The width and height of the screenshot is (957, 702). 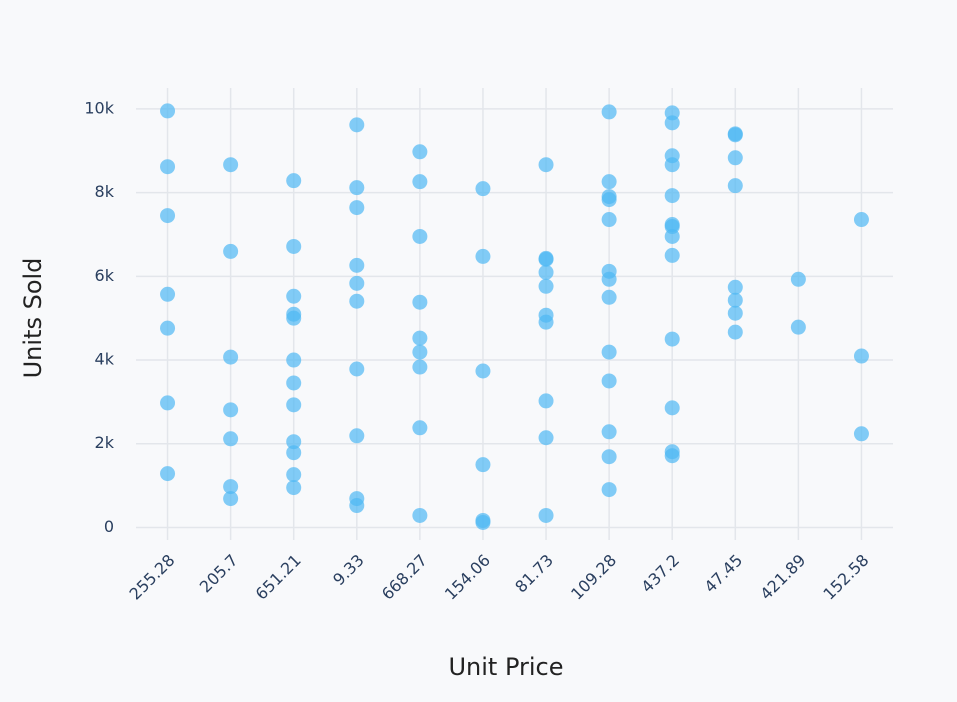 I want to click on y-tick-label: 2k, so click(x=105, y=442).